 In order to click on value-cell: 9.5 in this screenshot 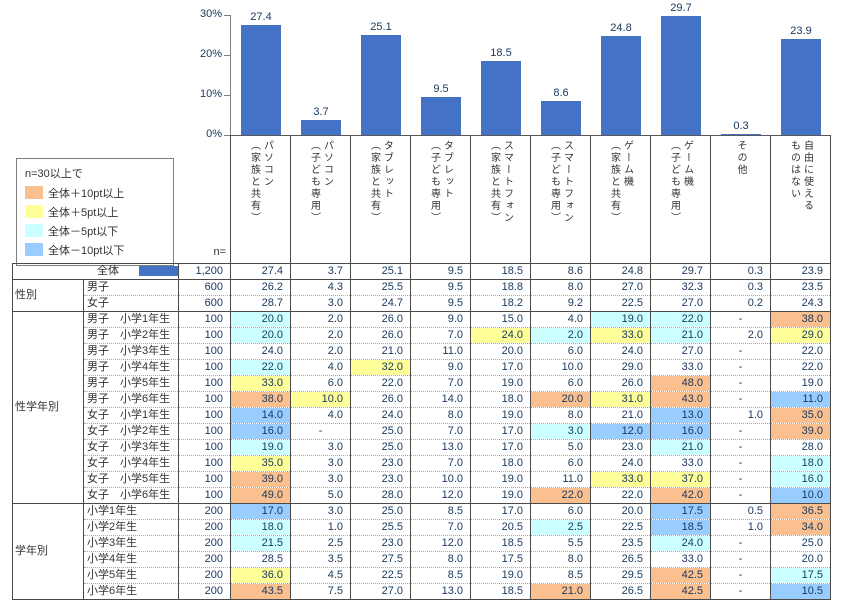, I will do `click(440, 271)`.